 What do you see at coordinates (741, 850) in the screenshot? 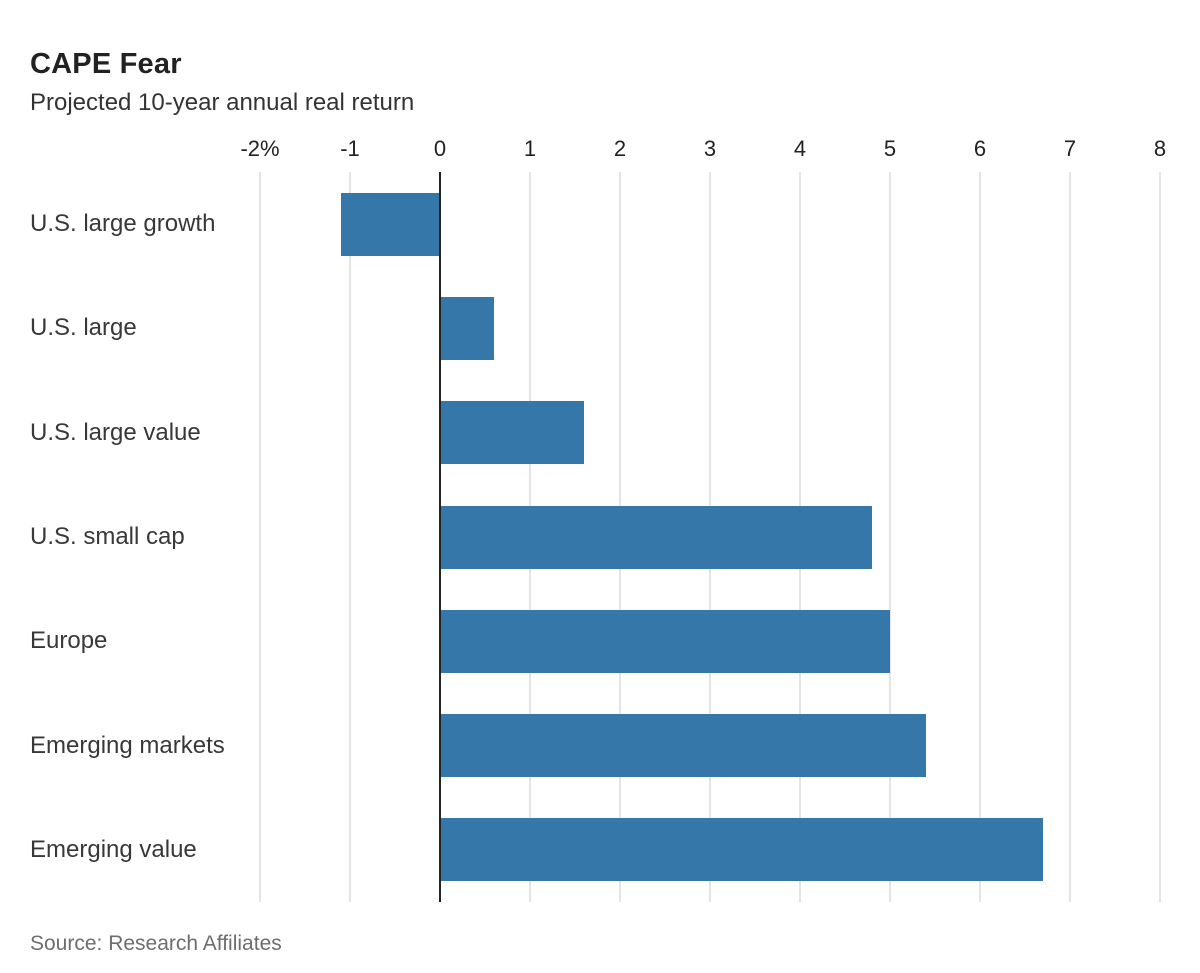
I see `bar-emerging-value` at bounding box center [741, 850].